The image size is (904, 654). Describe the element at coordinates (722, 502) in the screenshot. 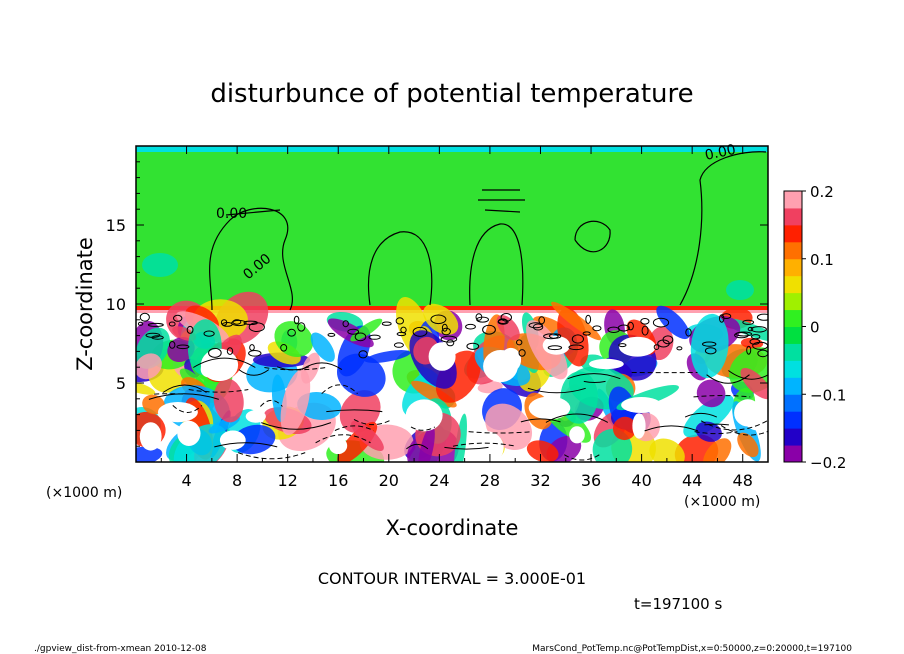

I see `x-axis-unit: (×1000 m)` at that location.